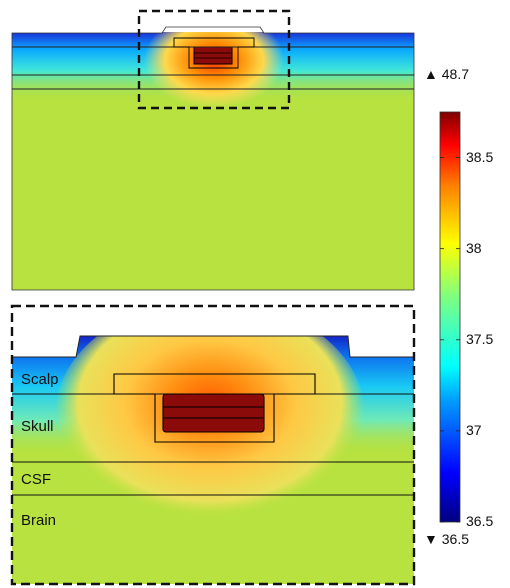 Image resolution: width=510 pixels, height=588 pixels. What do you see at coordinates (479, 157) in the screenshot?
I see `colorbar-tick-label: 38.5` at bounding box center [479, 157].